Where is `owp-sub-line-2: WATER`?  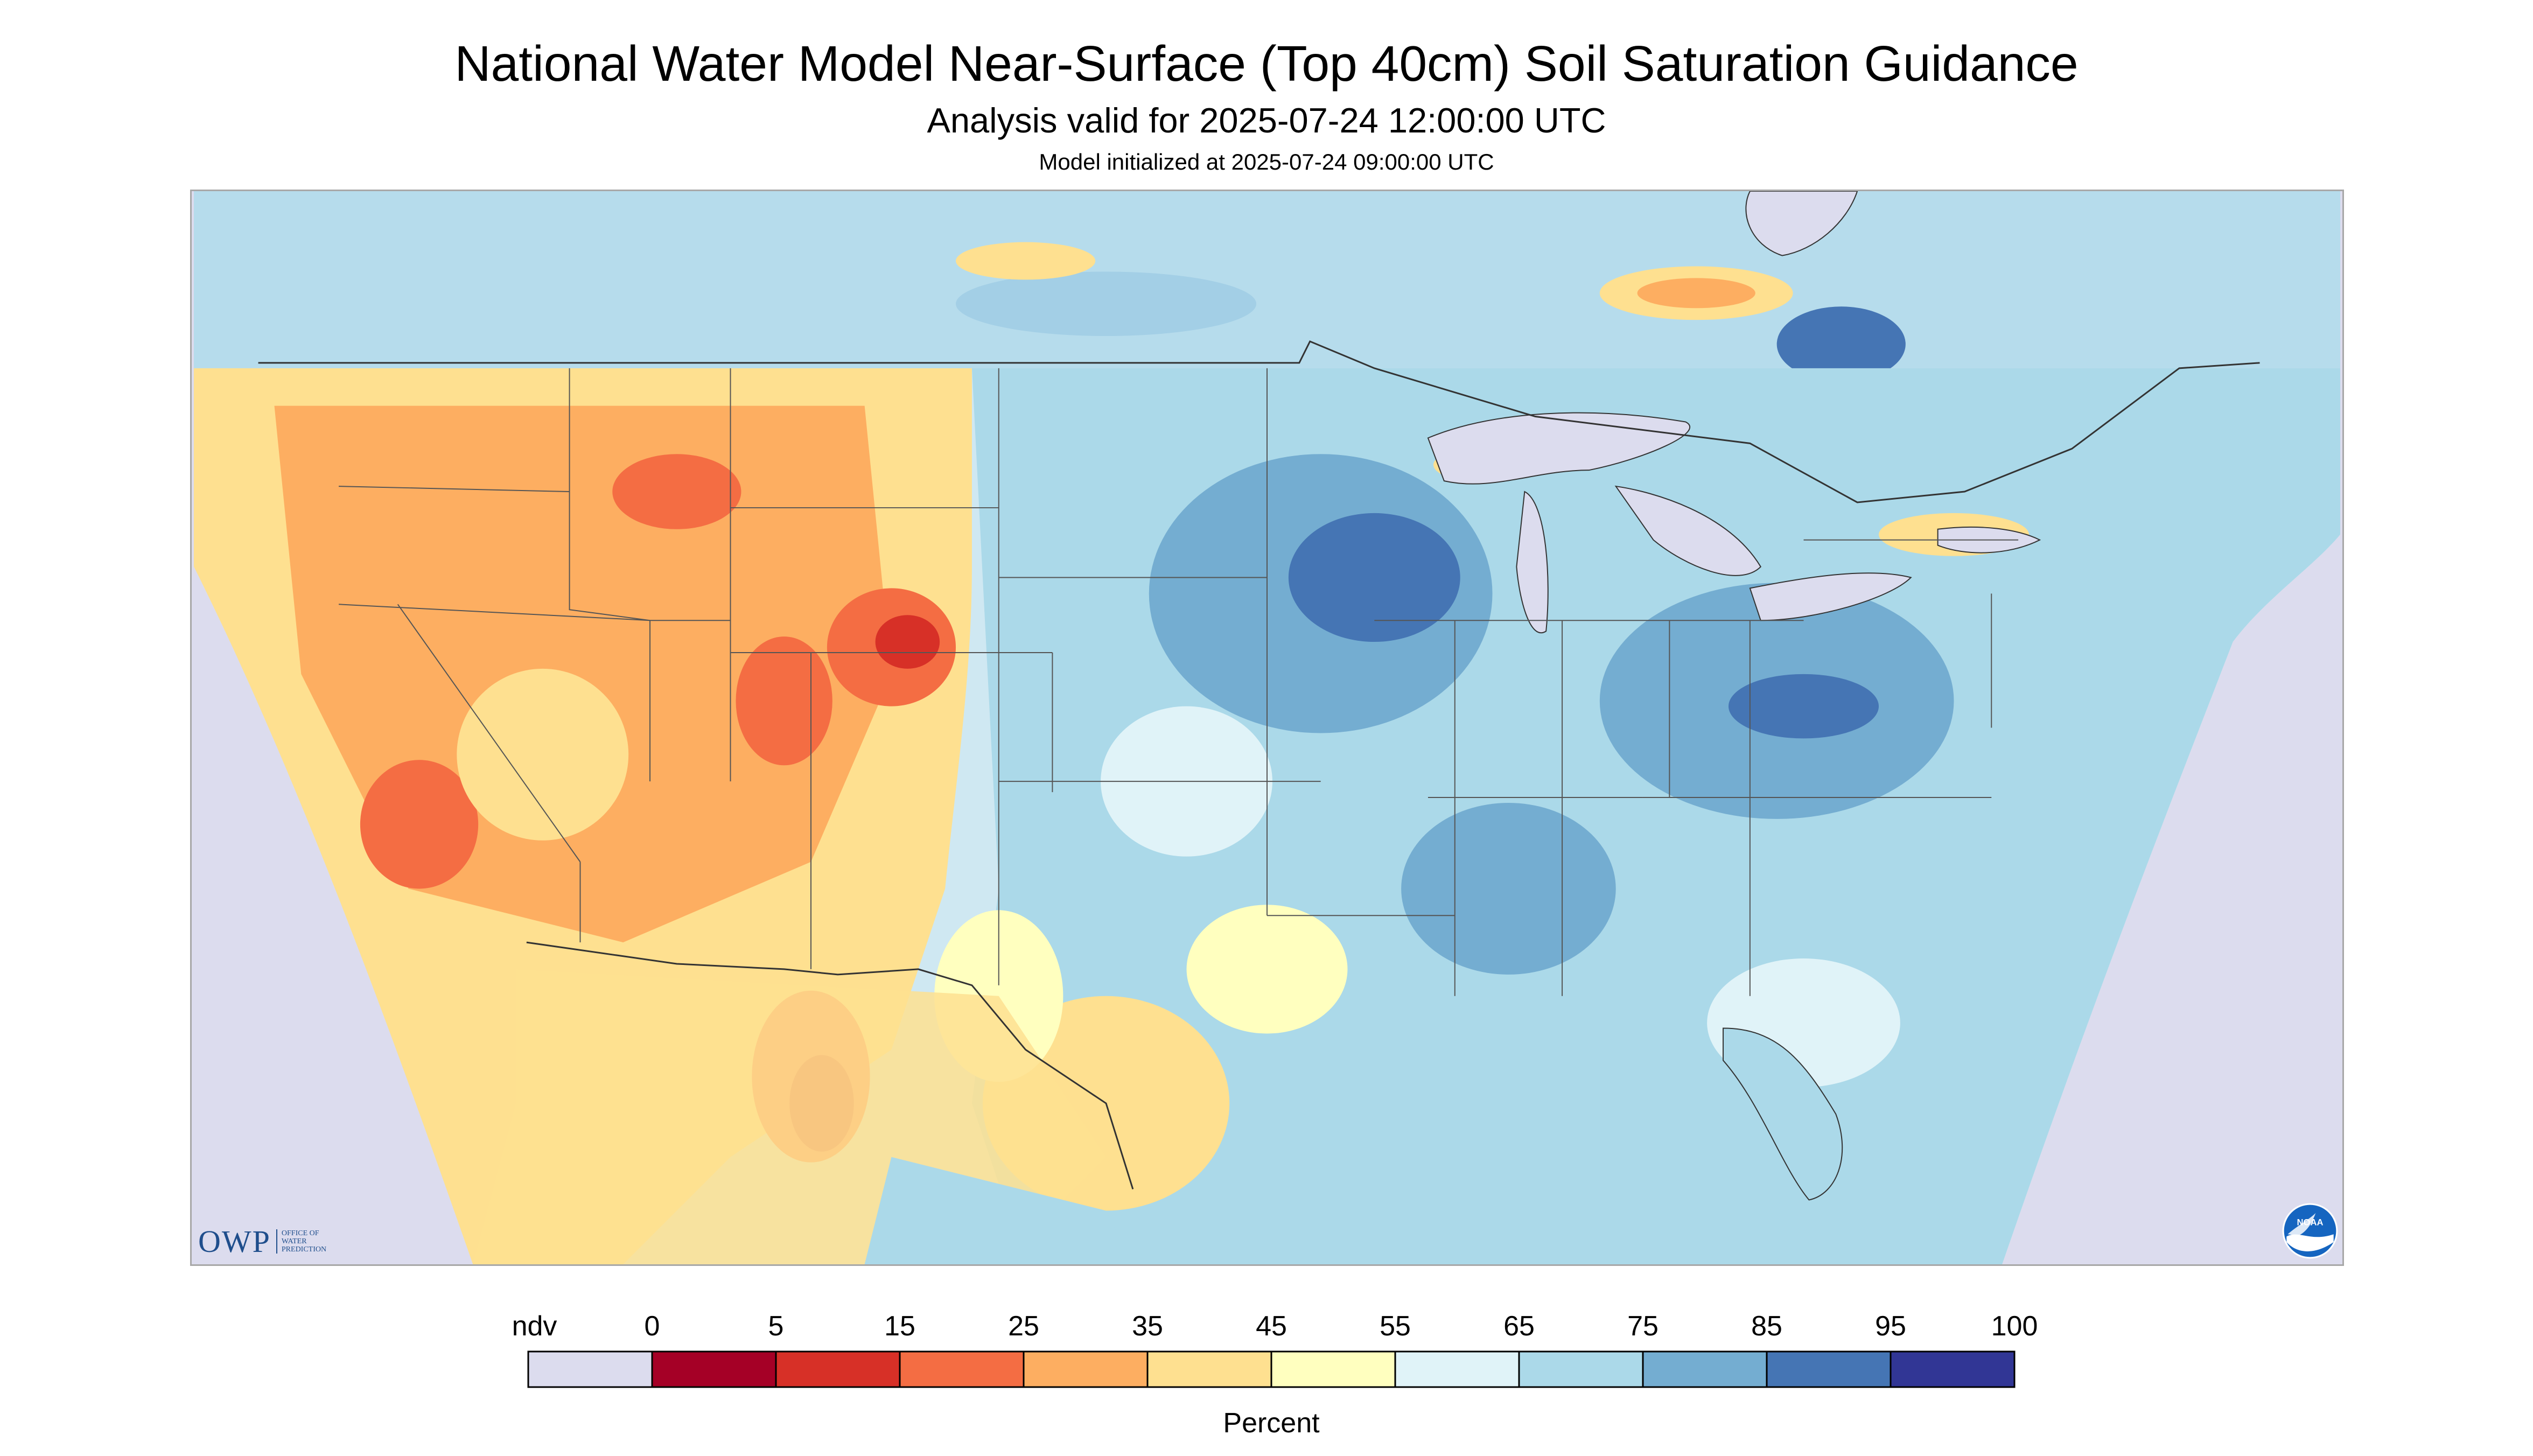 owp-sub-line-2: WATER is located at coordinates (294, 1241).